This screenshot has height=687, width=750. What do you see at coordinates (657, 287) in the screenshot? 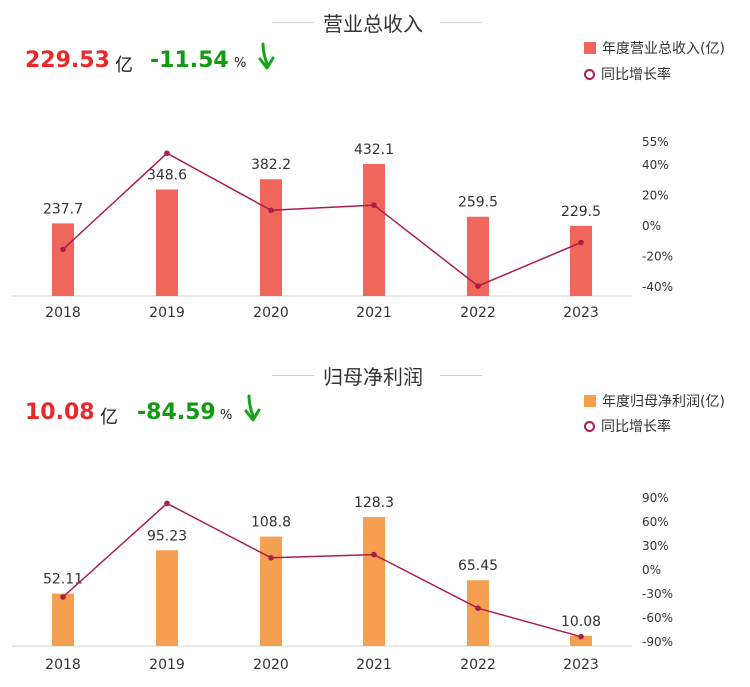
I see `y-right-tick-label: -40%` at bounding box center [657, 287].